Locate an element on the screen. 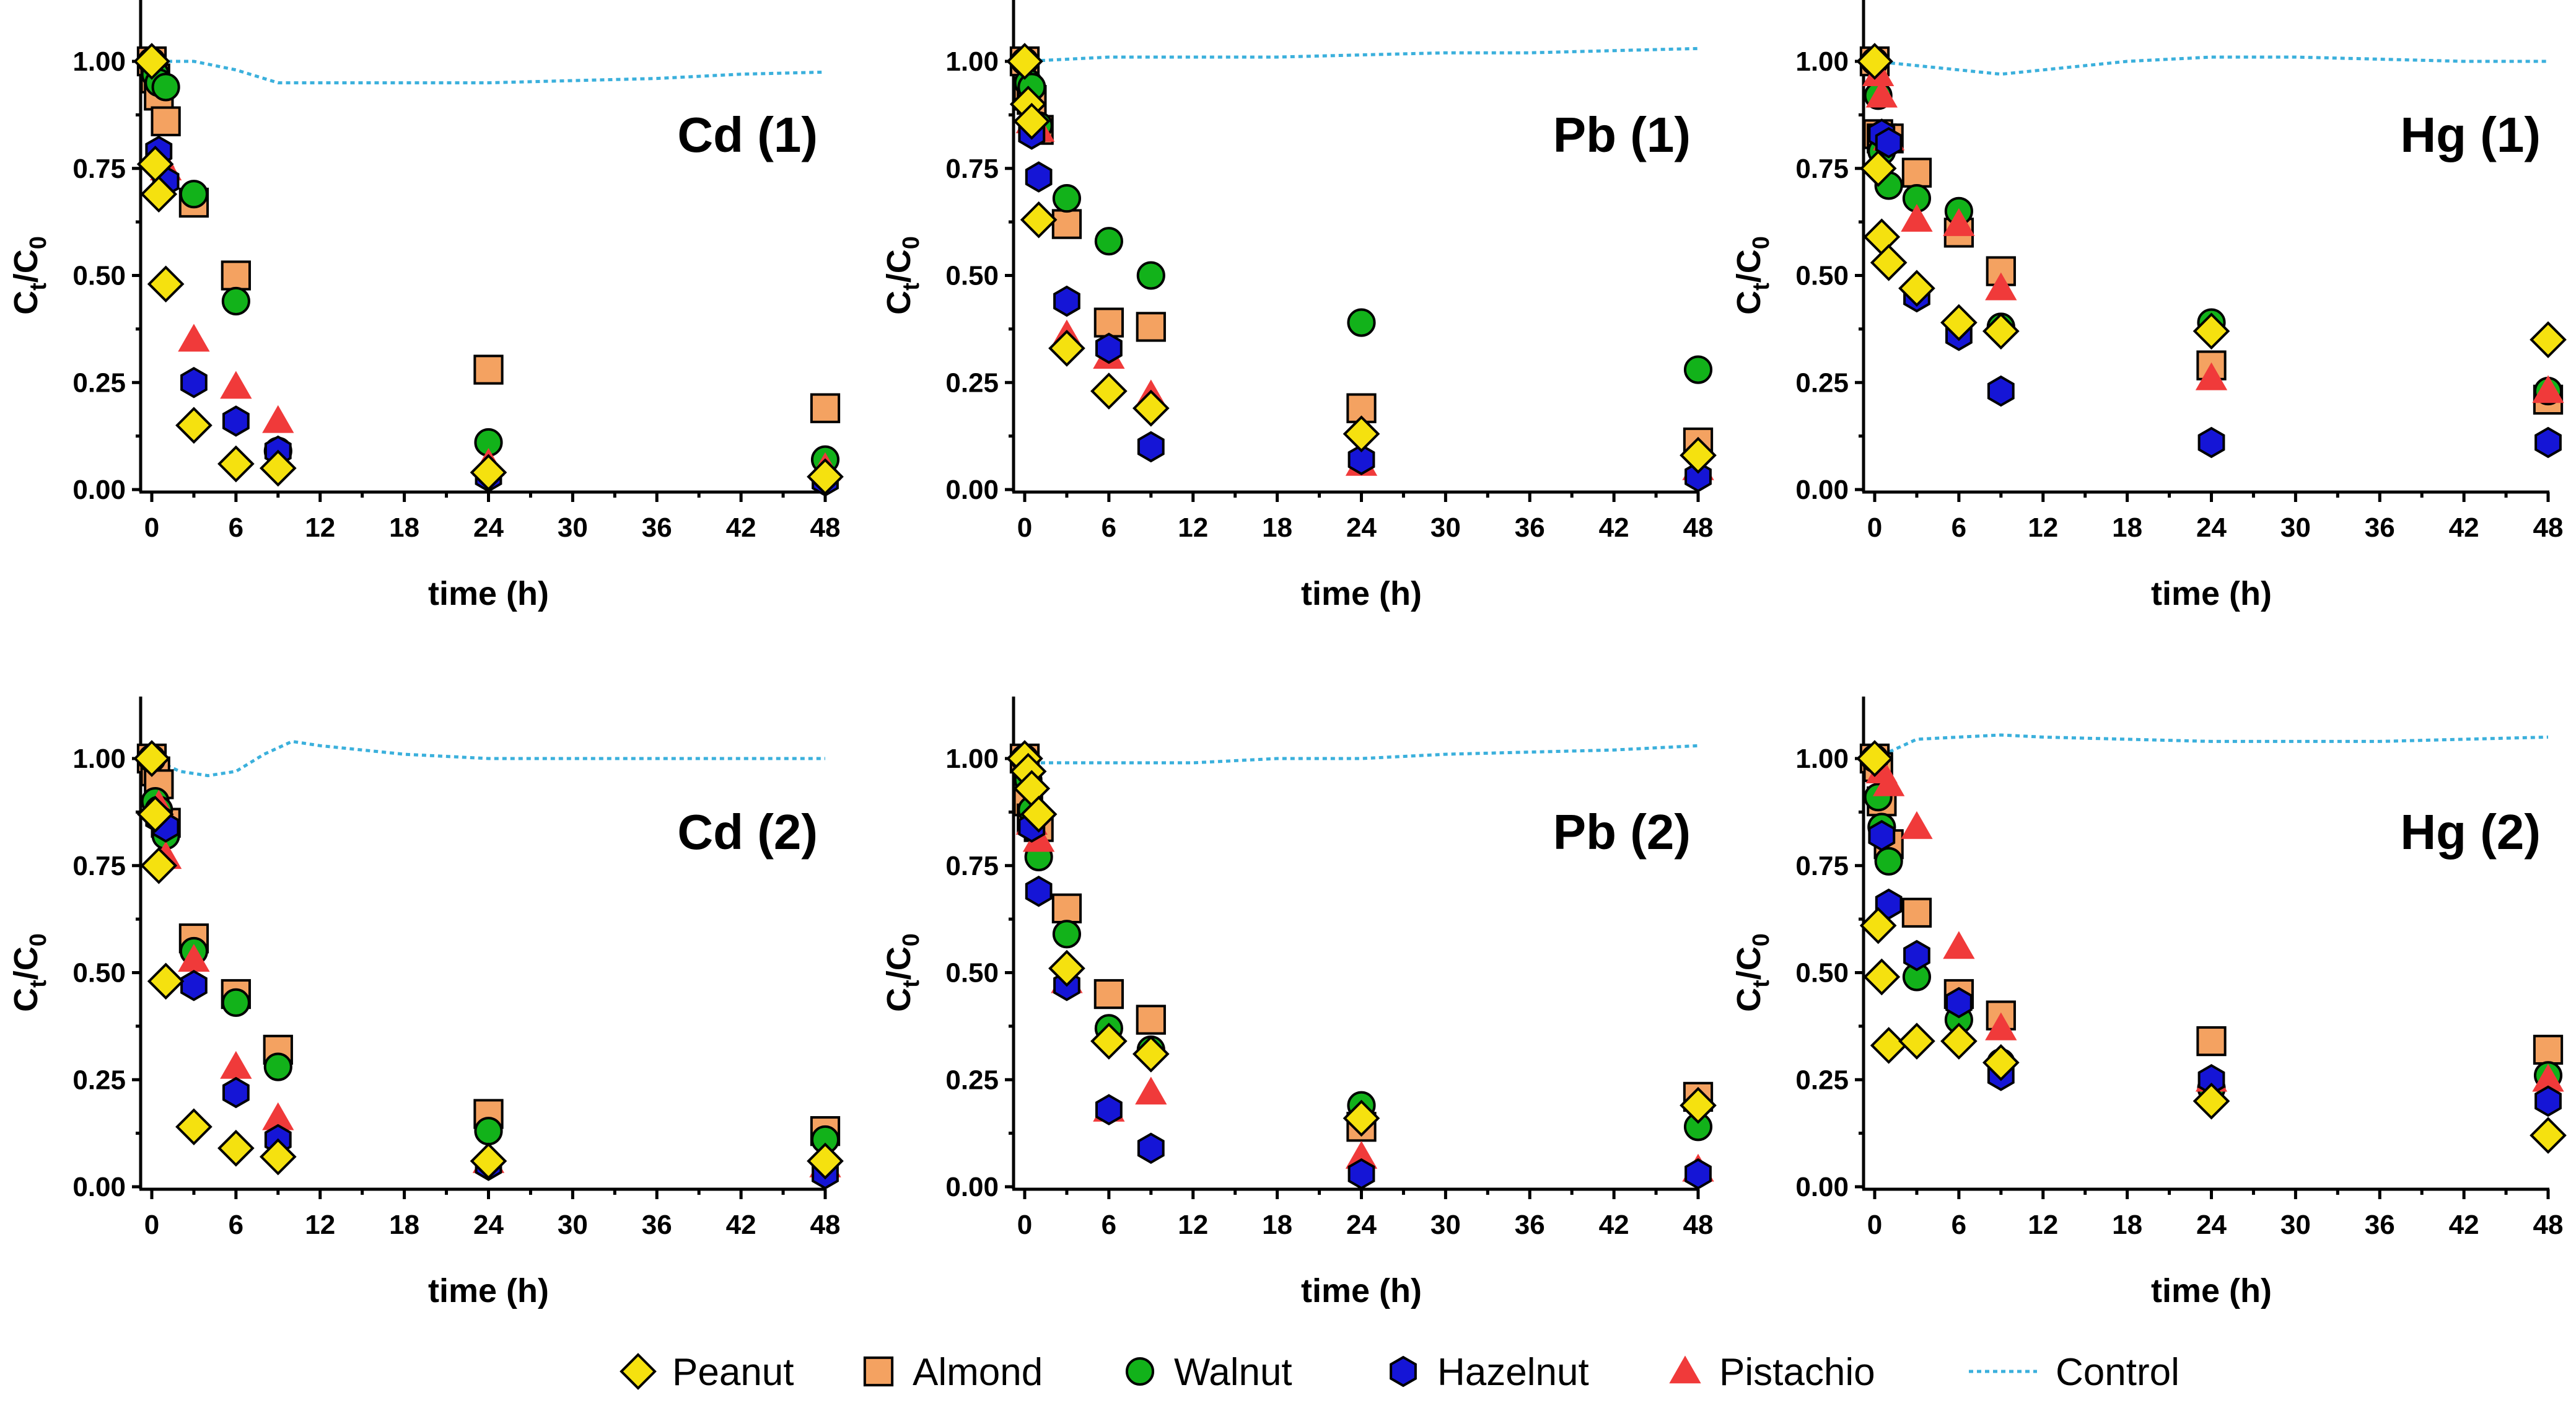  legend-label: Walnut is located at coordinates (1233, 1372).